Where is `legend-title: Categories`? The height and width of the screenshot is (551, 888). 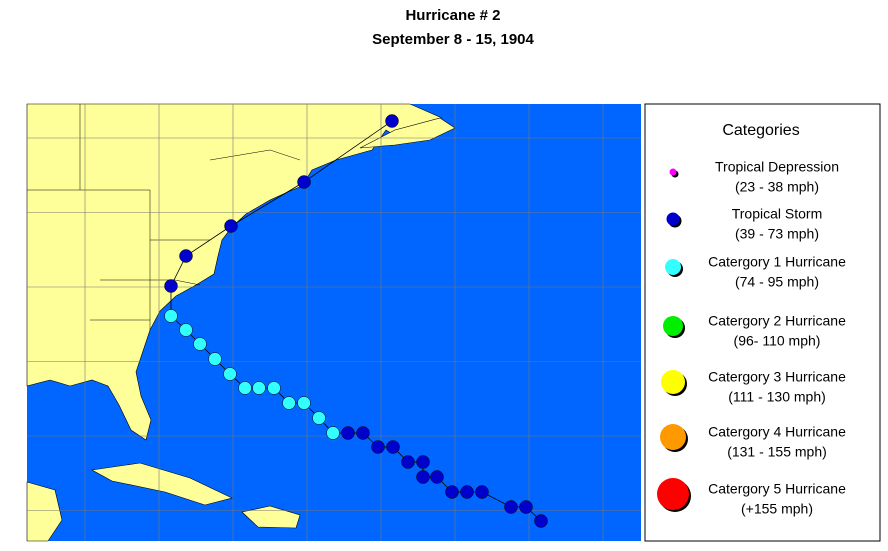
legend-title: Categories is located at coordinates (760, 130).